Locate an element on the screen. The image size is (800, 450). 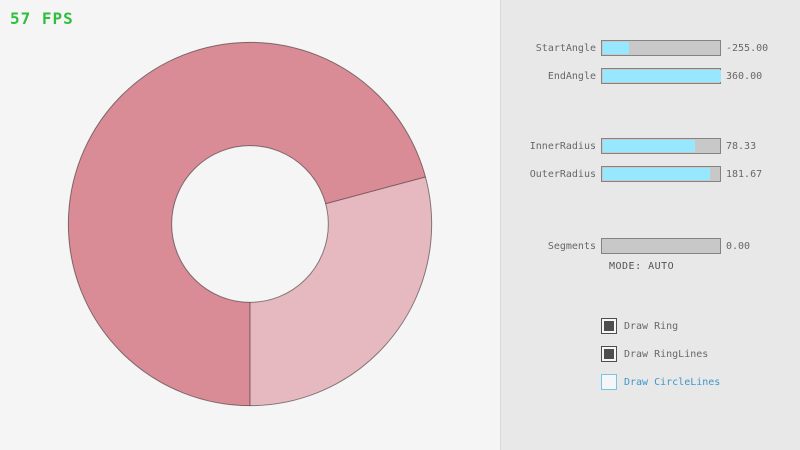
segments-row: Segments 0.00 is located at coordinates (650, 246).